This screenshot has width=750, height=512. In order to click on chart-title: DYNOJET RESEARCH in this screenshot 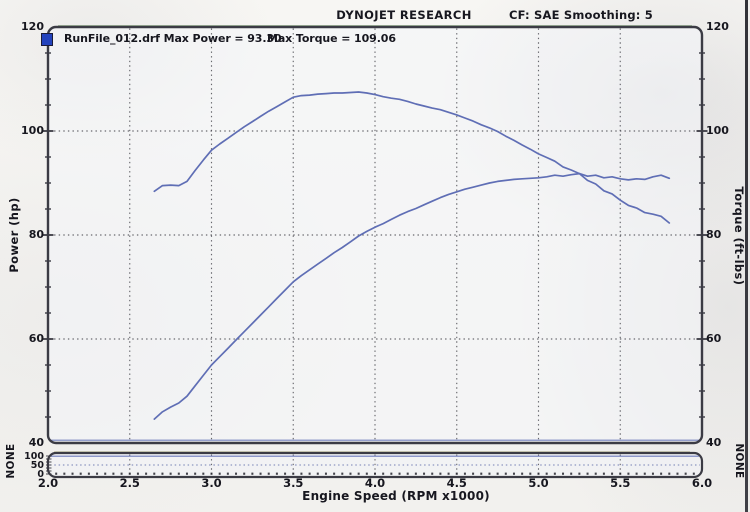, I will do `click(404, 15)`.